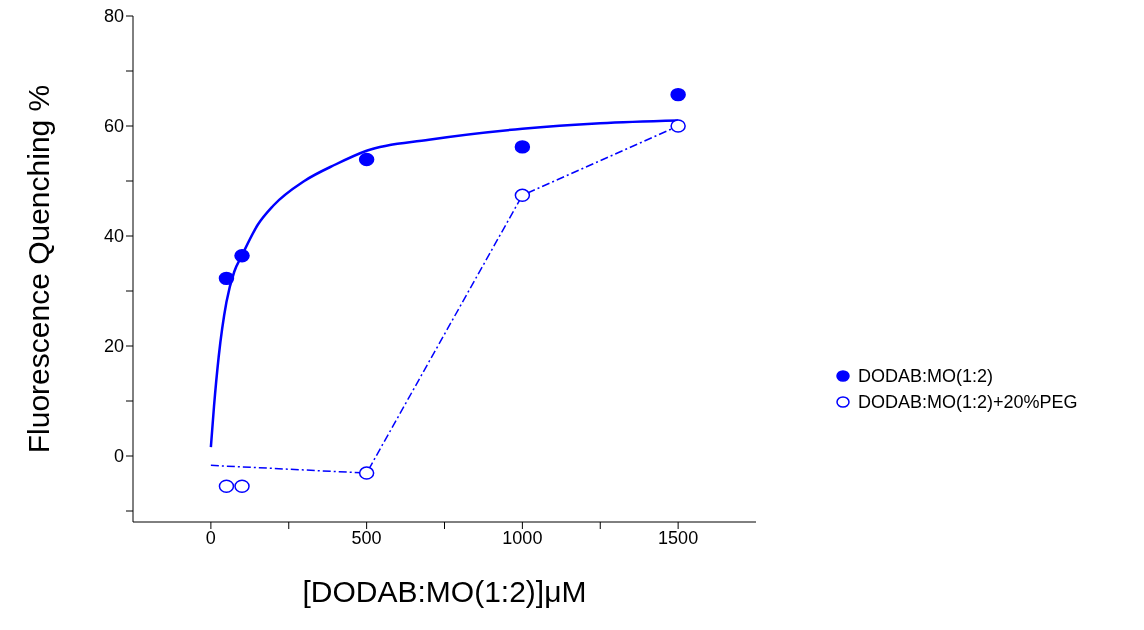  Describe the element at coordinates (678, 537) in the screenshot. I see `x-tick-label: 1500` at that location.